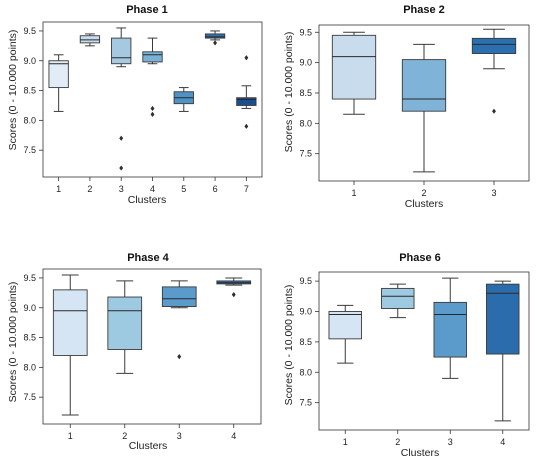 This screenshot has width=550, height=462. I want to click on panel-title: Phase 2, so click(424, 10).